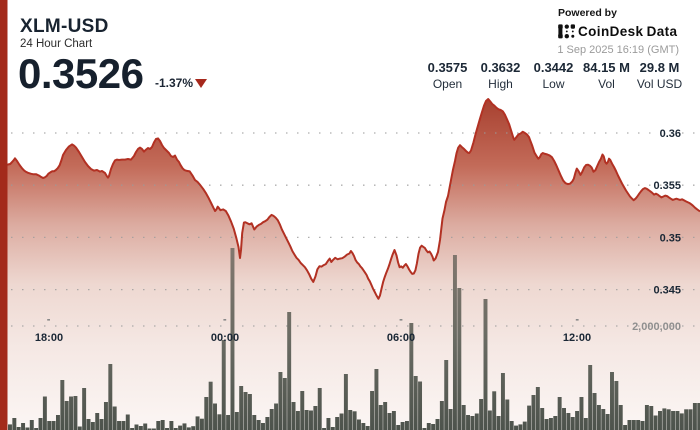 The image size is (700, 430). What do you see at coordinates (577, 338) in the screenshot?
I see `svg-text: 12:00` at bounding box center [577, 338].